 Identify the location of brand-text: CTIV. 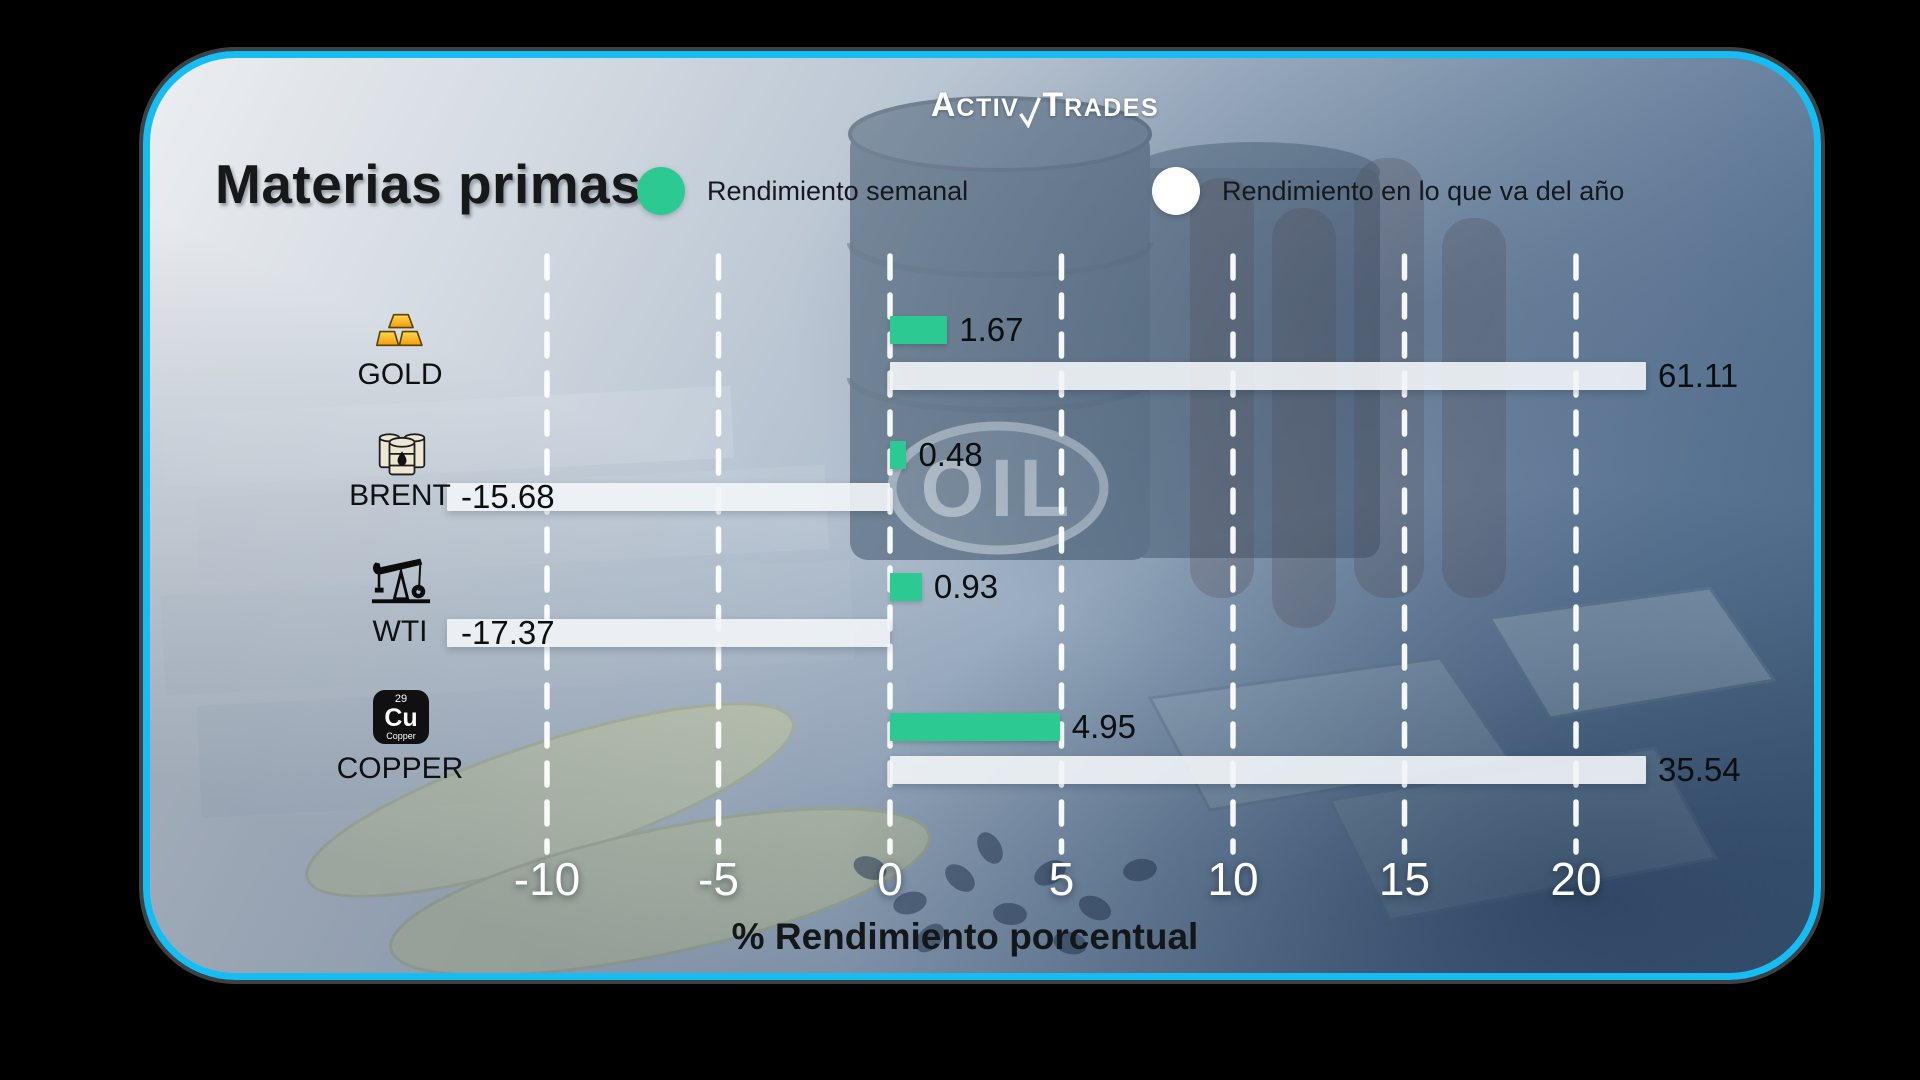
(988, 108).